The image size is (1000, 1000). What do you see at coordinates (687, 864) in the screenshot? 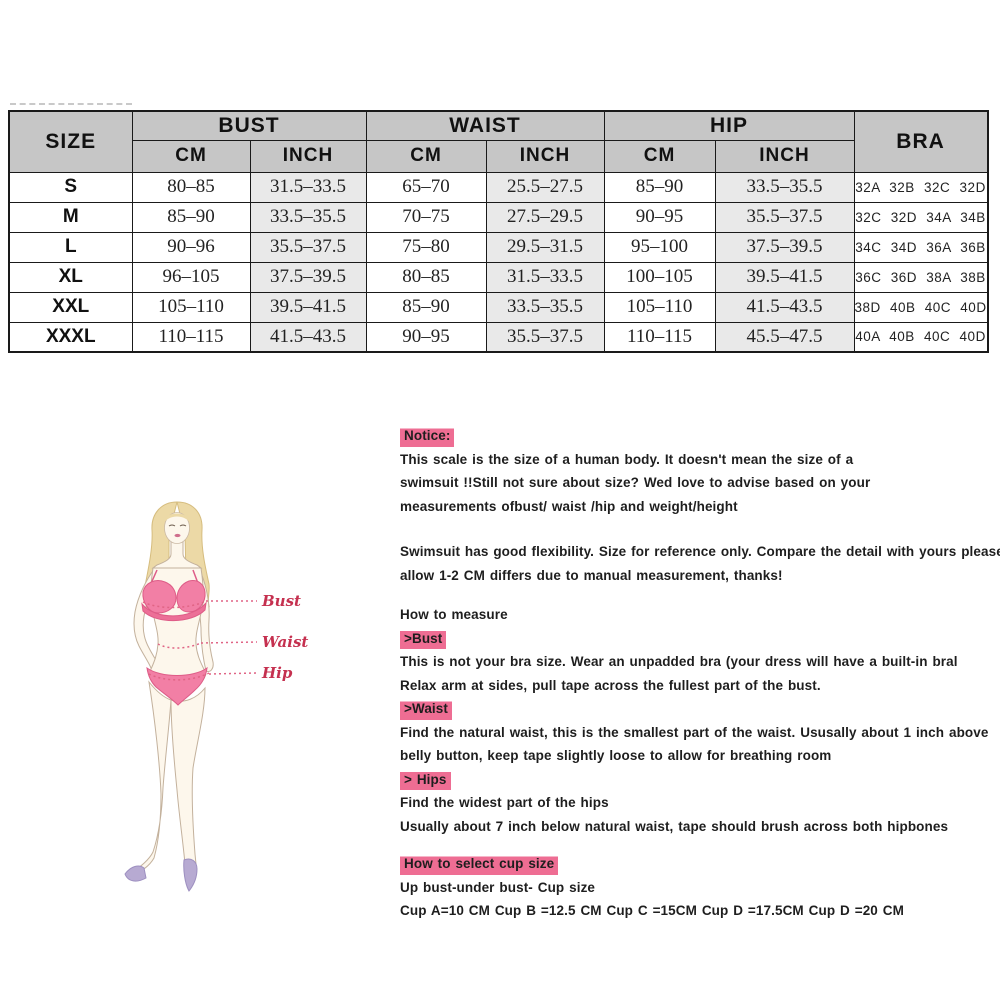
I see `cup-heading-line: How to select cup size` at bounding box center [687, 864].